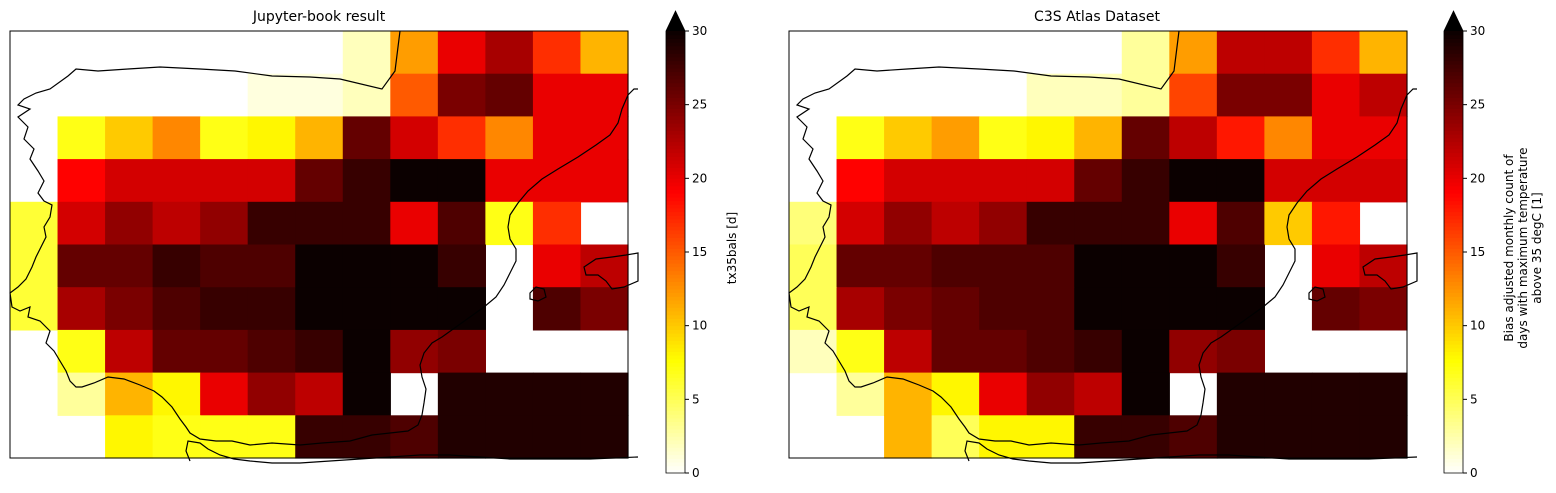  What do you see at coordinates (1477, 252) in the screenshot?
I see `colorbar-tick-label: 15` at bounding box center [1477, 252].